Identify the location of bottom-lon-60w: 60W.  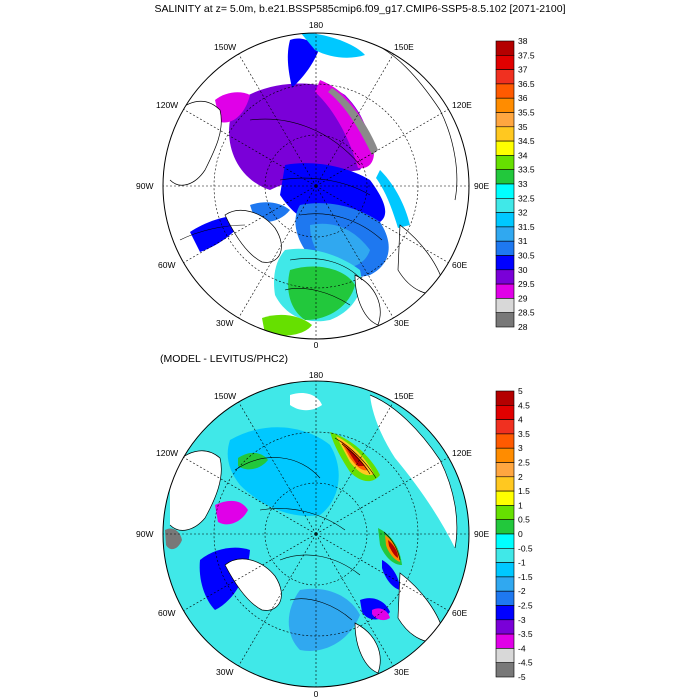
(166, 613).